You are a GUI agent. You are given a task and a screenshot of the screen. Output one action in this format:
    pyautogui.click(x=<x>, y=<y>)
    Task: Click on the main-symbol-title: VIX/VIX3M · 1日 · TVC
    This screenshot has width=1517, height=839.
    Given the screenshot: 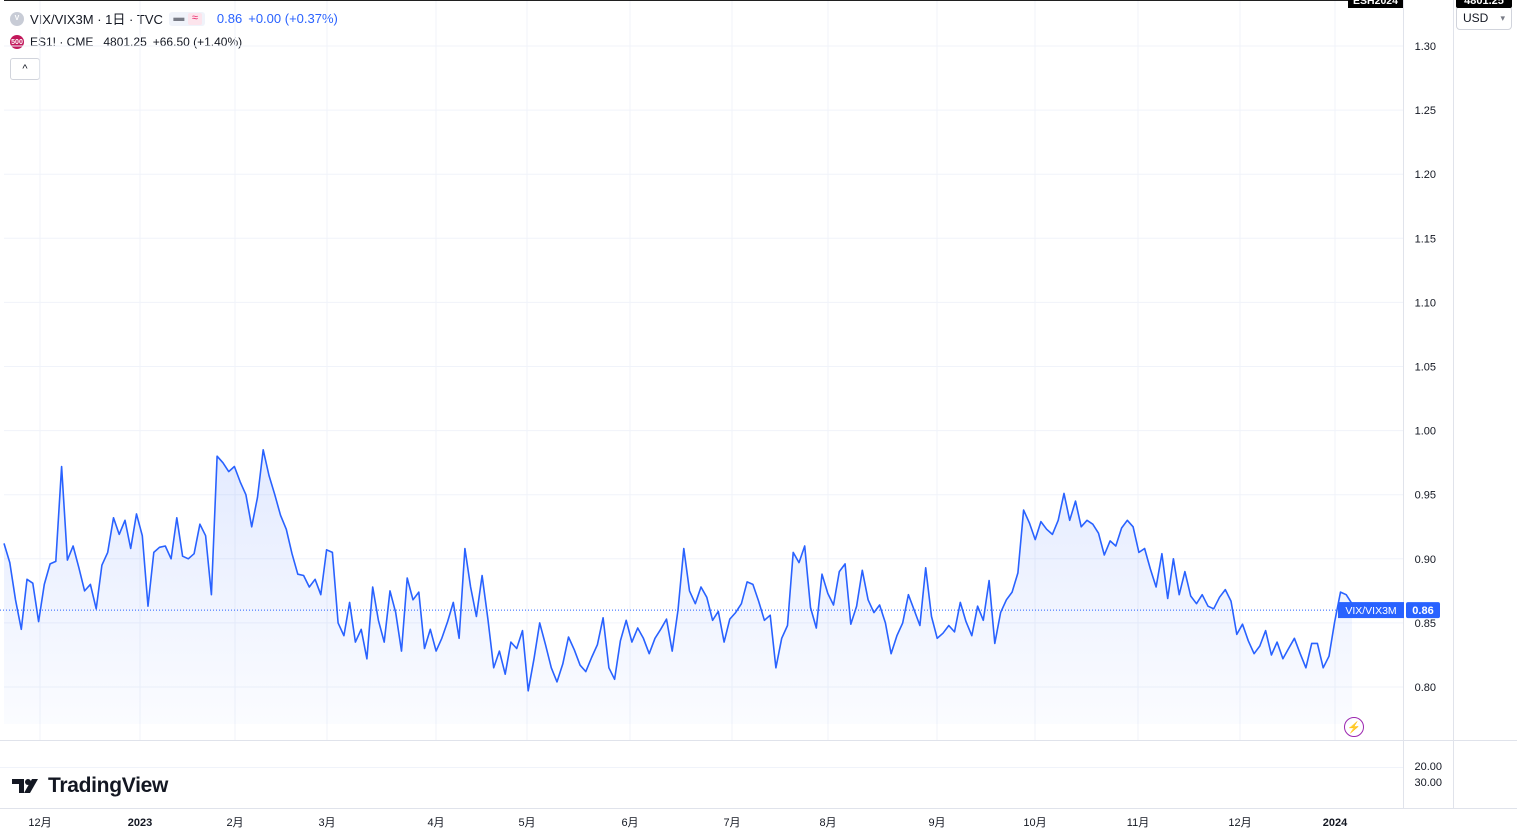 What is the action you would take?
    pyautogui.click(x=96, y=19)
    